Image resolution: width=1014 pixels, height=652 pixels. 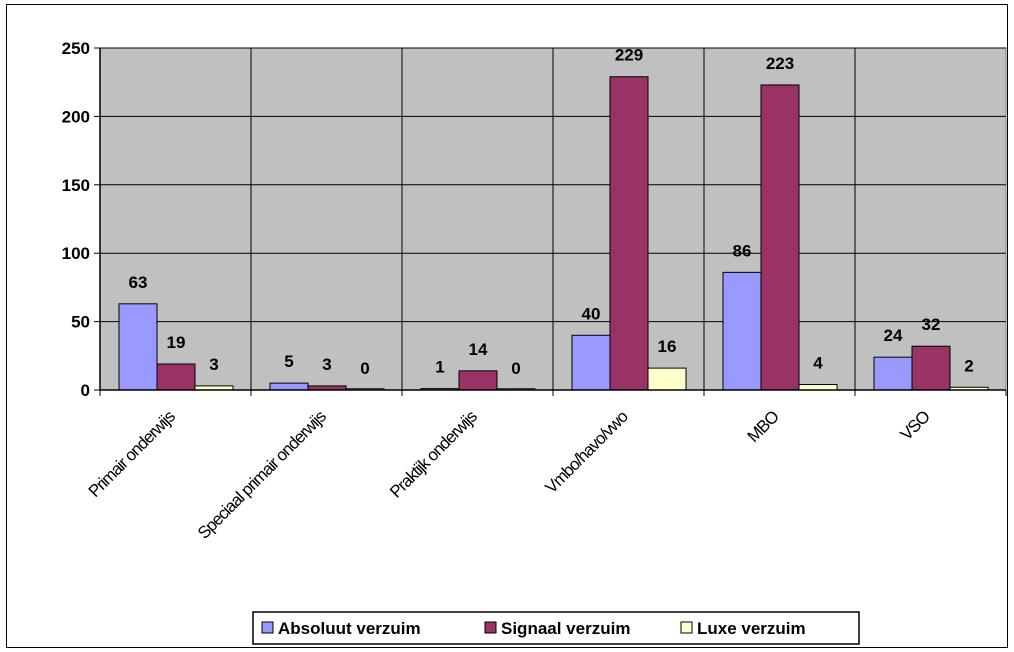 I want to click on data-label: 14, so click(x=478, y=349).